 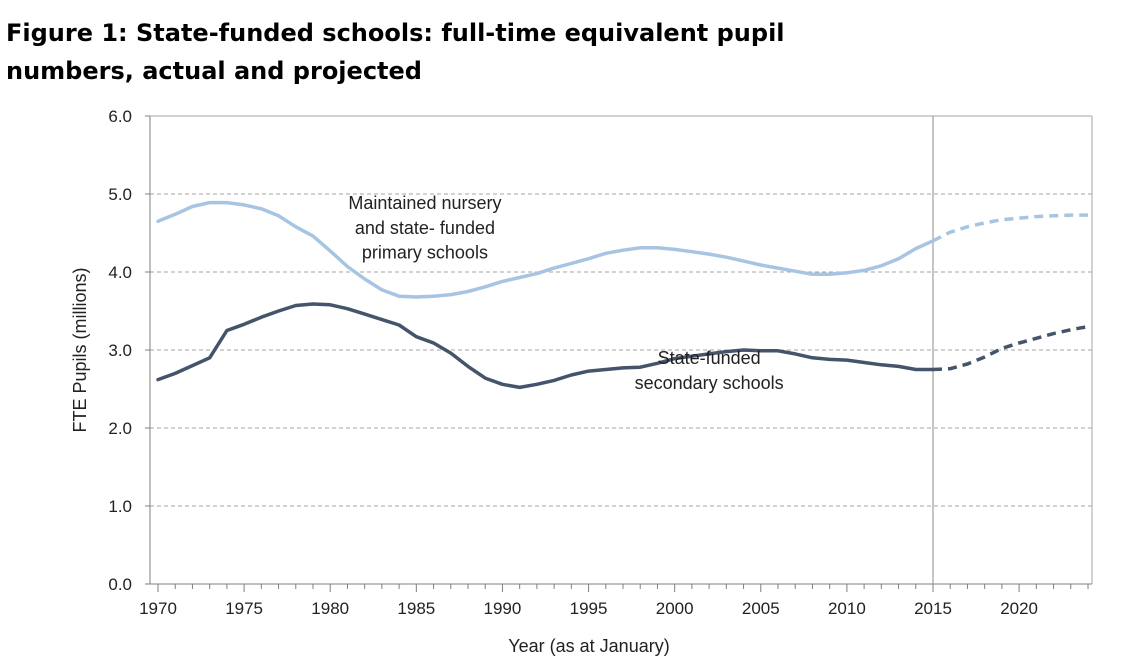 I want to click on y-tick-label: 3.0, so click(x=120, y=350).